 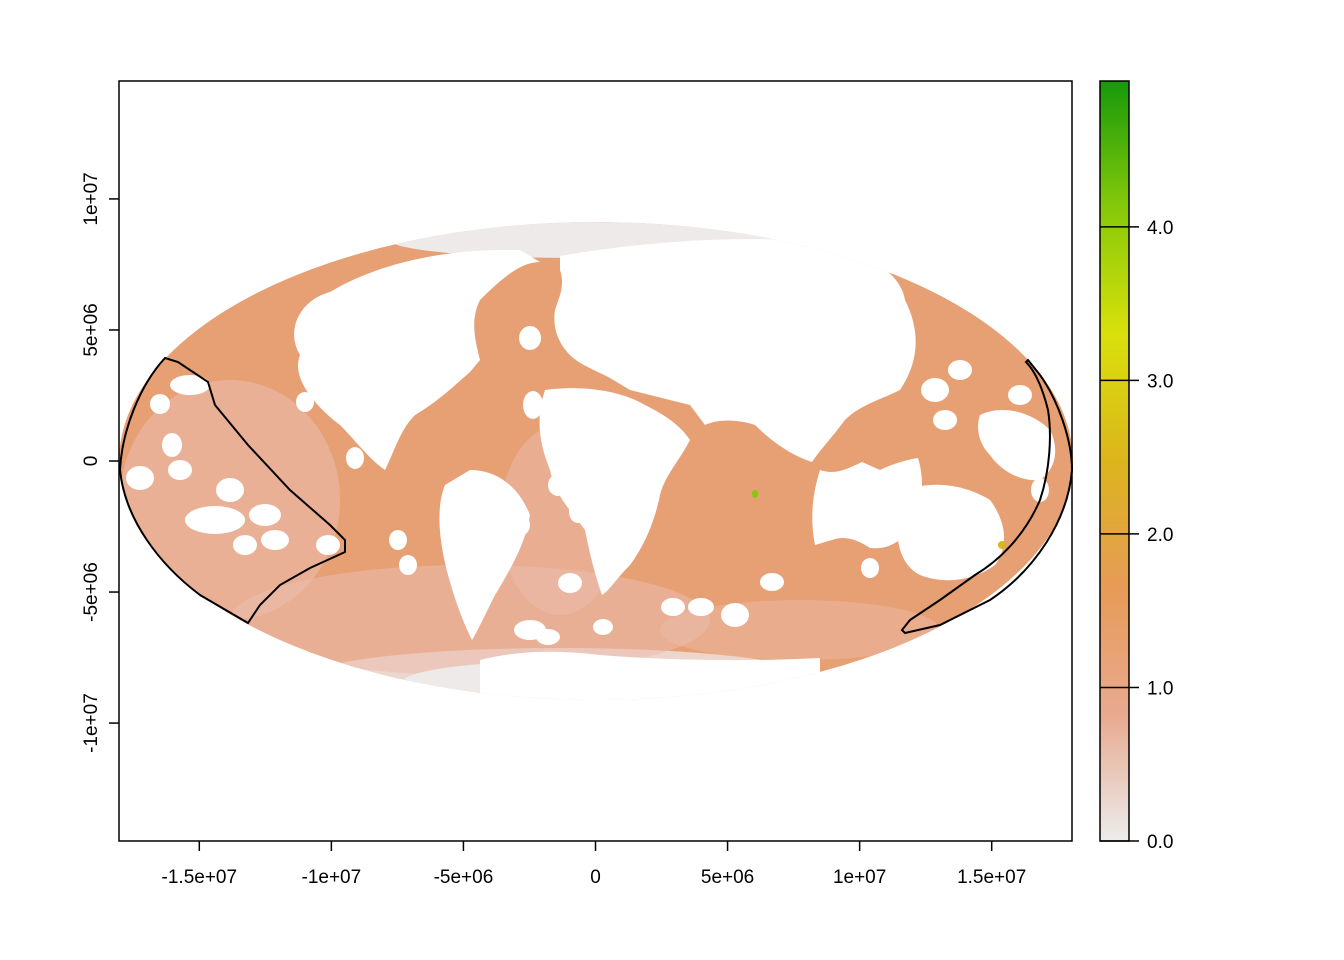 What do you see at coordinates (630, 234) in the screenshot?
I see `arctic-rim` at bounding box center [630, 234].